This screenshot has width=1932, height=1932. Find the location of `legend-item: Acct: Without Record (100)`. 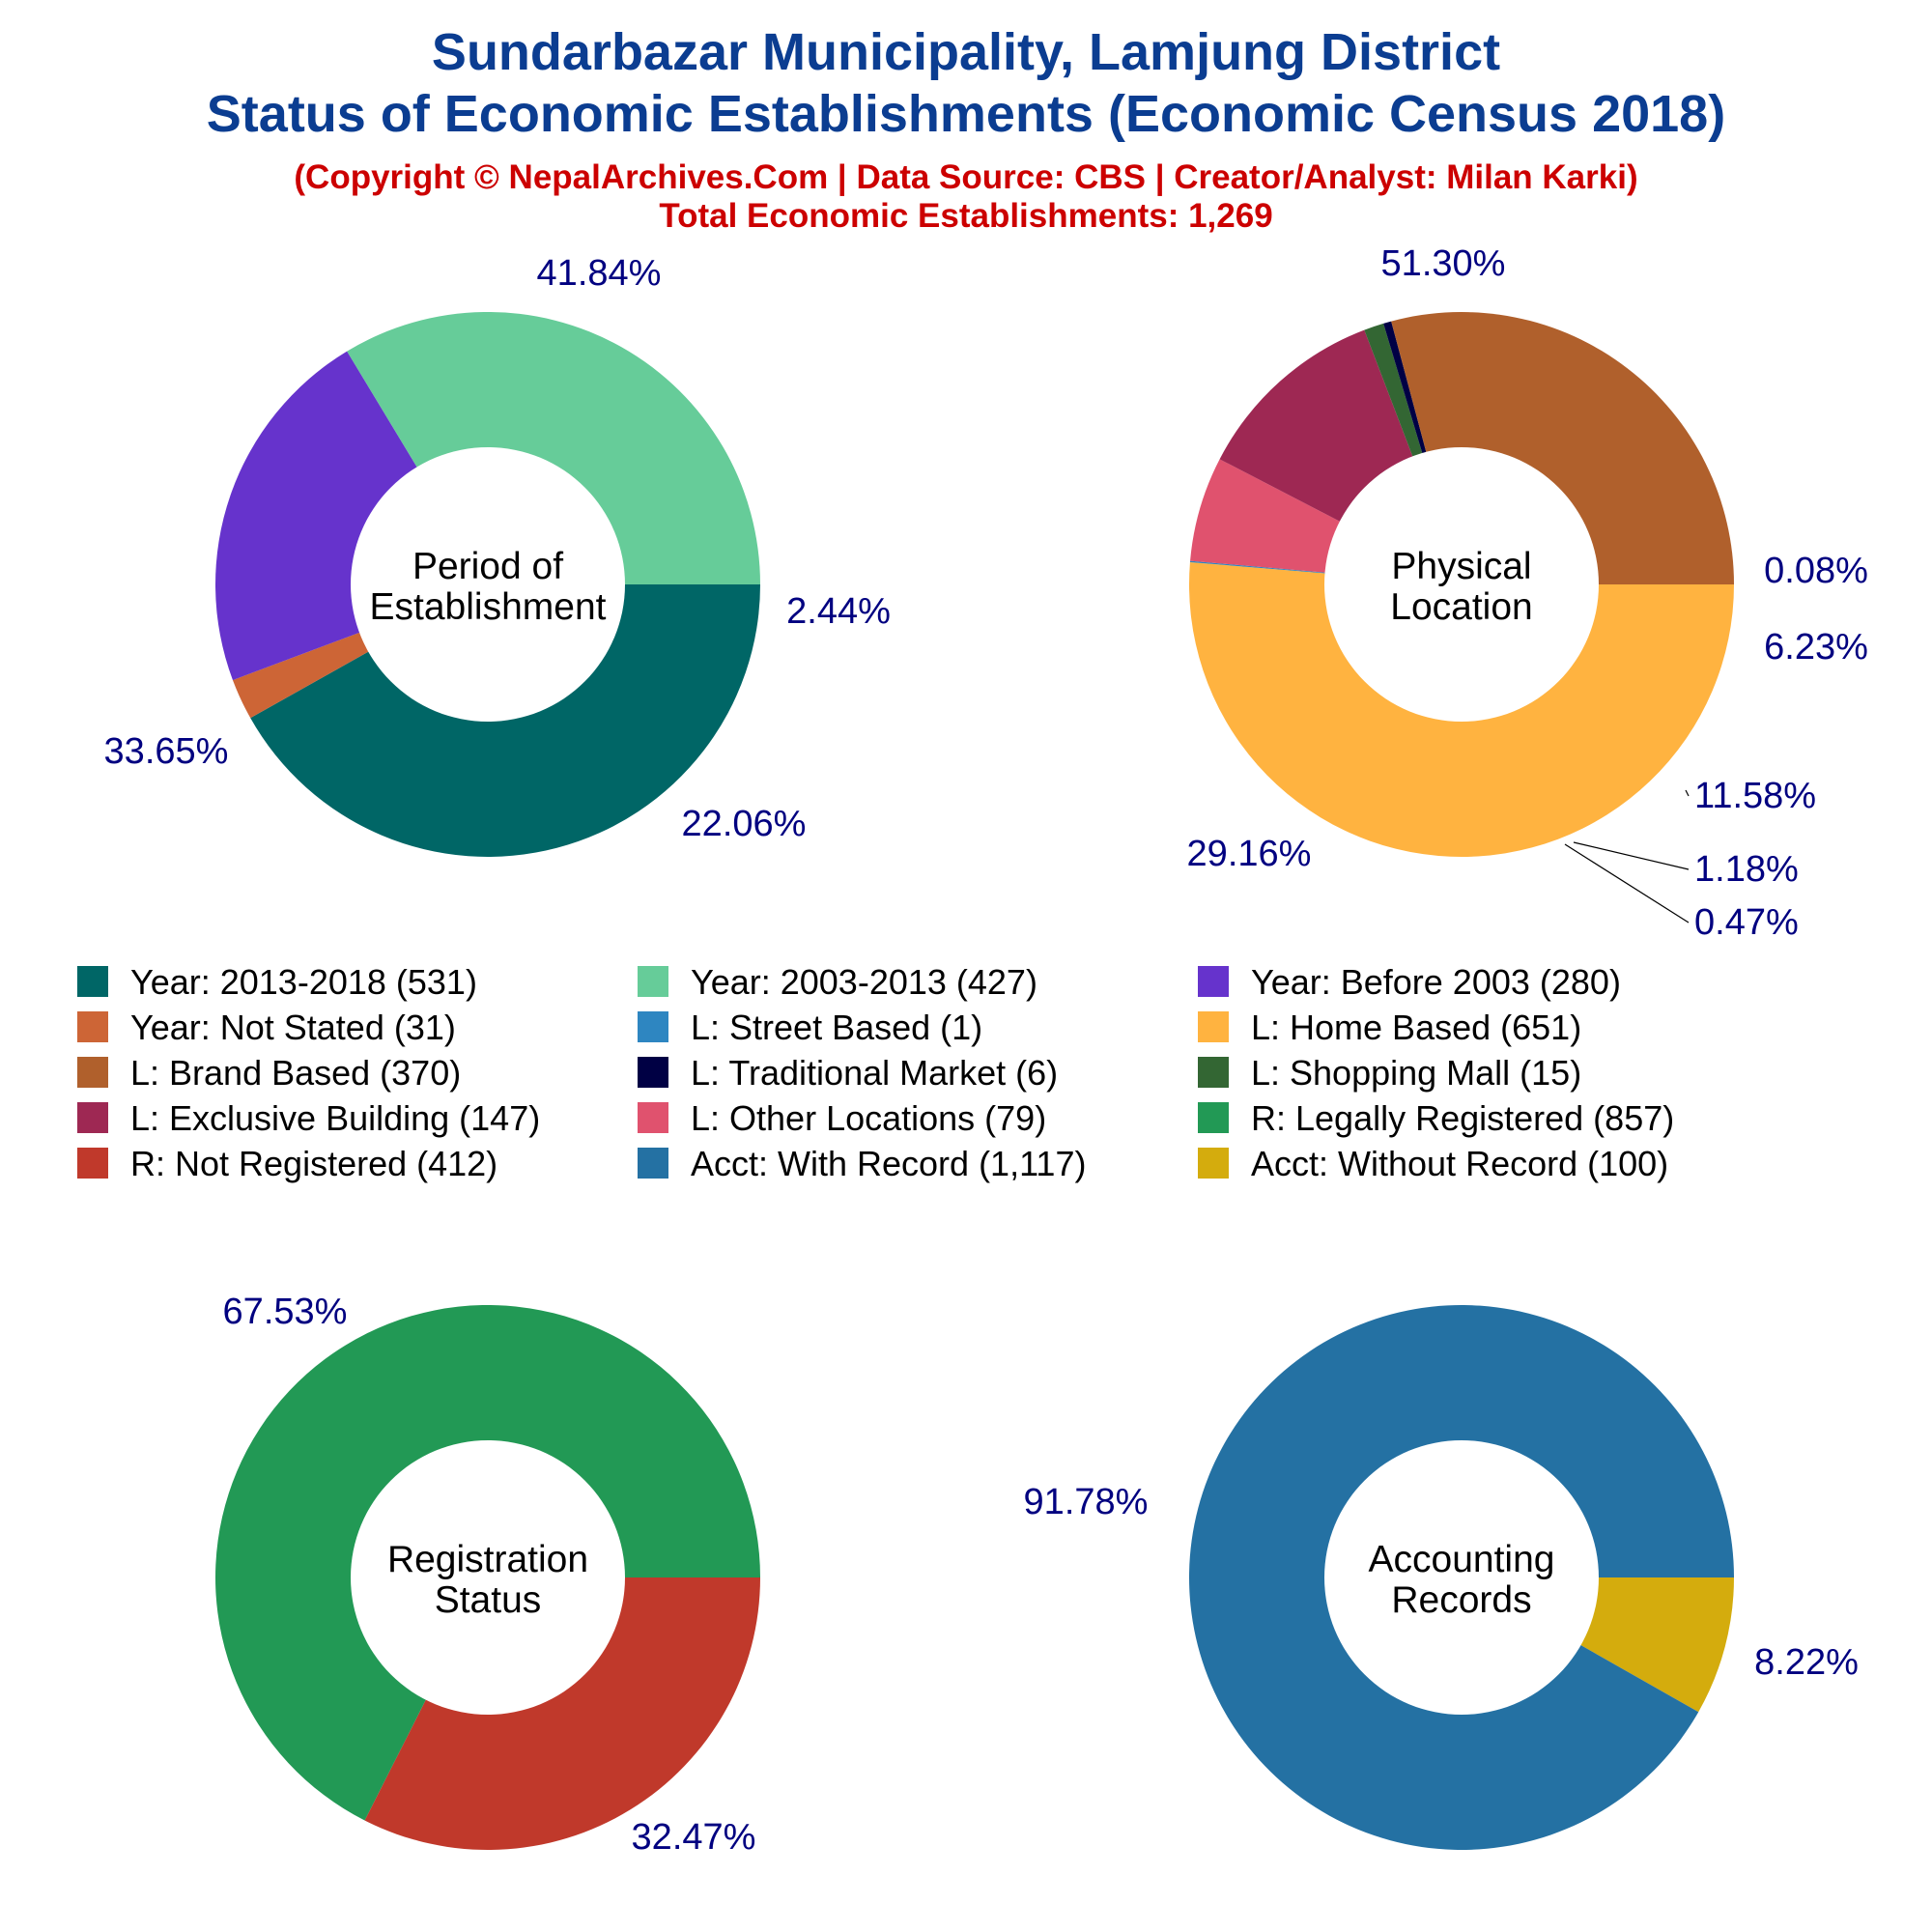

legend-item: Acct: Without Record (100) is located at coordinates (1433, 1163).